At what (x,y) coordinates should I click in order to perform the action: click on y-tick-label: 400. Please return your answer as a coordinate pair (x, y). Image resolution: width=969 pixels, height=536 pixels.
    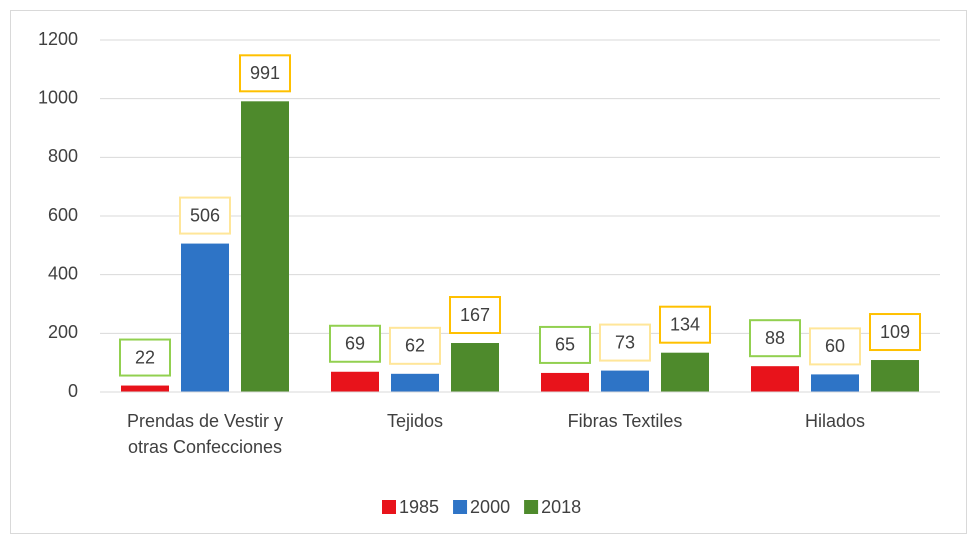
    Looking at the image, I should click on (63, 273).